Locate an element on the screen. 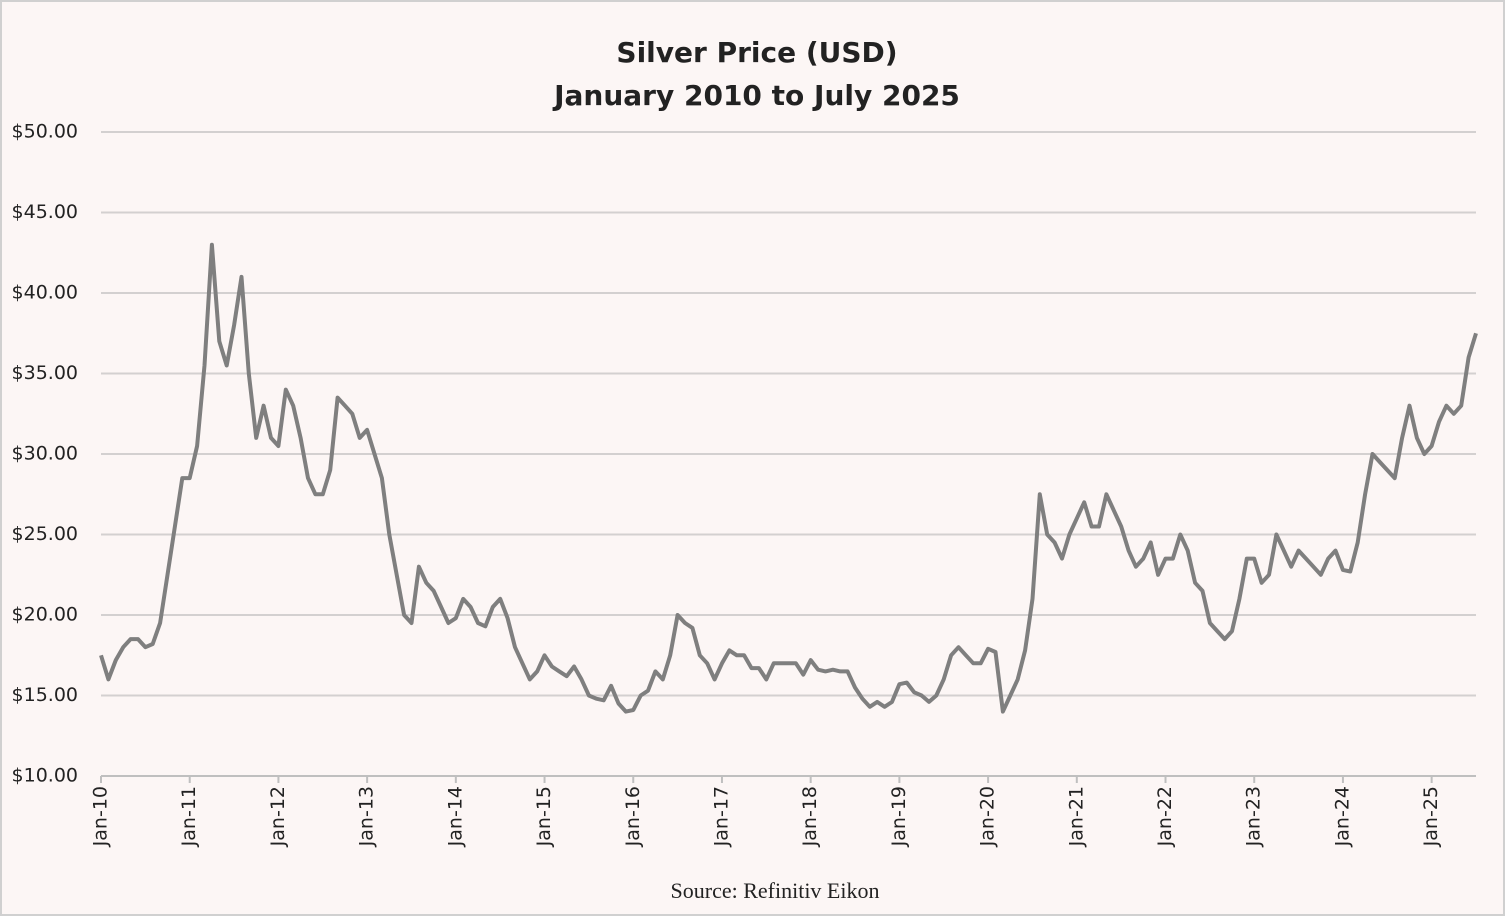 The width and height of the screenshot is (1506, 917). x-tick-label: Jan-21 is located at coordinates (1076, 816).